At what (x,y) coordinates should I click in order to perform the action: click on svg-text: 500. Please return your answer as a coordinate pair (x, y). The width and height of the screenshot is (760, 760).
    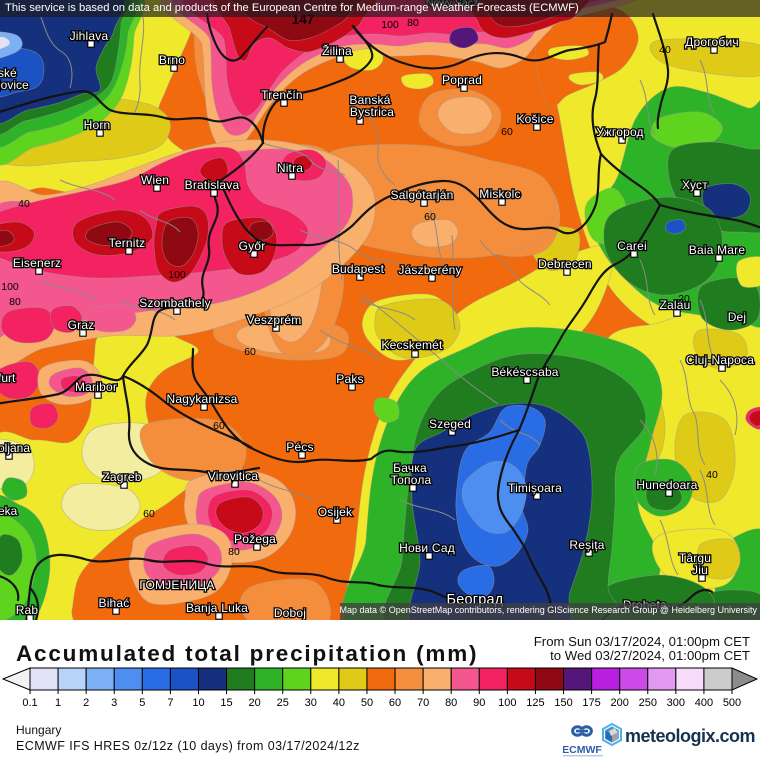
    Looking at the image, I should click on (732, 703).